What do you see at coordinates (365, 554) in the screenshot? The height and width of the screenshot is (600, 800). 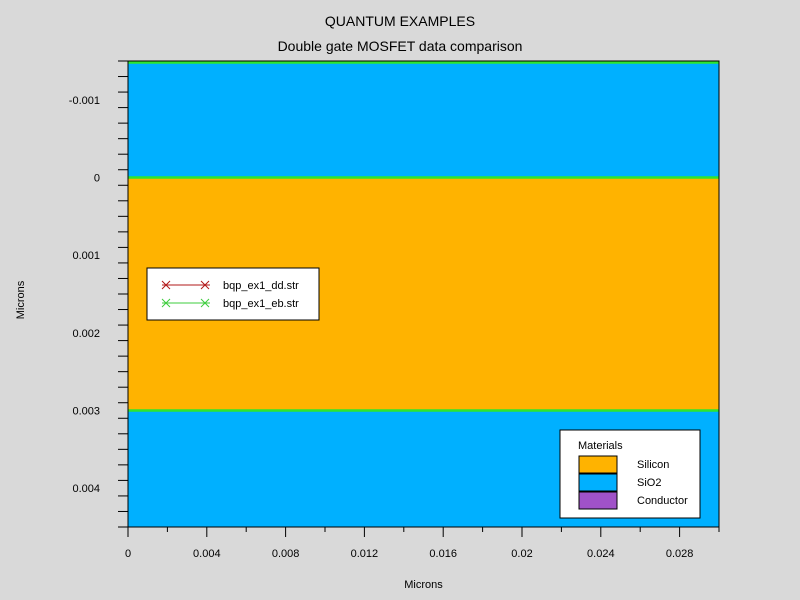 I see `x-tick-label: 0.012` at bounding box center [365, 554].